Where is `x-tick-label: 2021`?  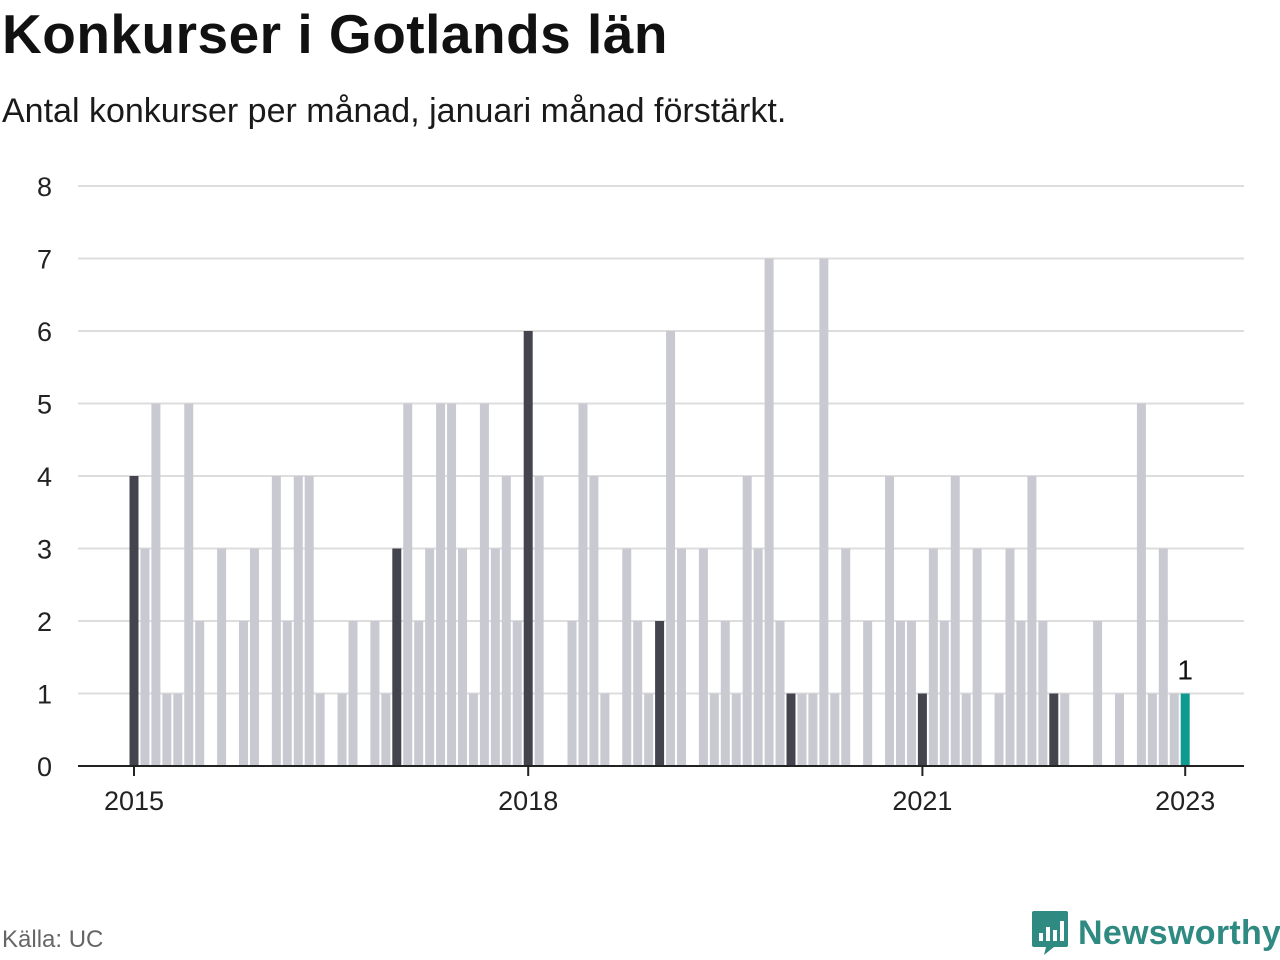
x-tick-label: 2021 is located at coordinates (922, 801).